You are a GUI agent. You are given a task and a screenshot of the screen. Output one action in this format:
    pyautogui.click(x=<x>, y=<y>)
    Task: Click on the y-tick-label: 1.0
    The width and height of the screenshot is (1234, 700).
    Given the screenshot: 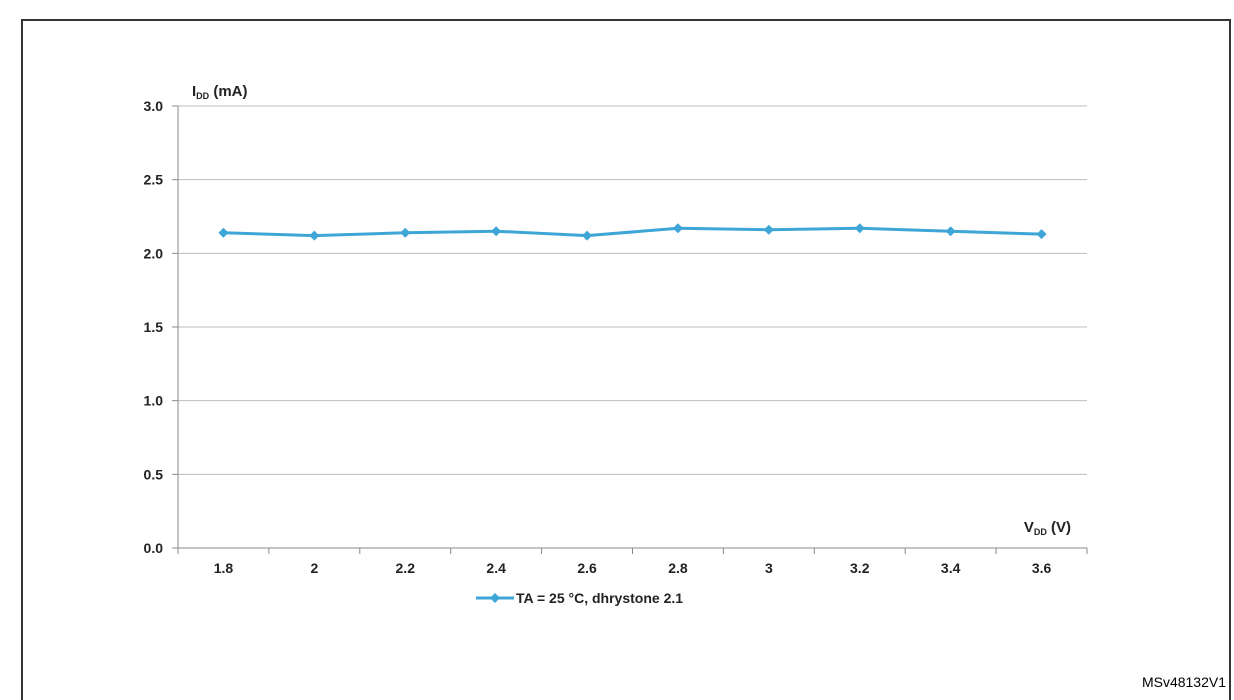 What is the action you would take?
    pyautogui.click(x=154, y=401)
    